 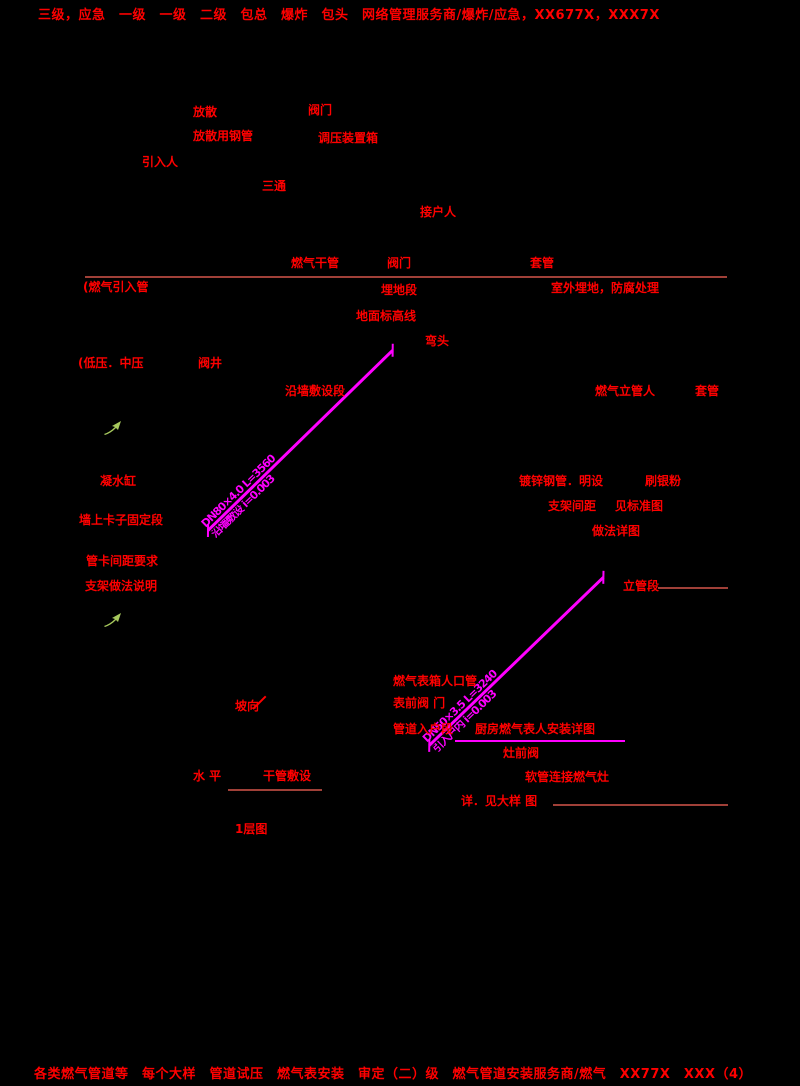 What do you see at coordinates (348, 138) in the screenshot?
I see `annotation-label: 调压装置箱` at bounding box center [348, 138].